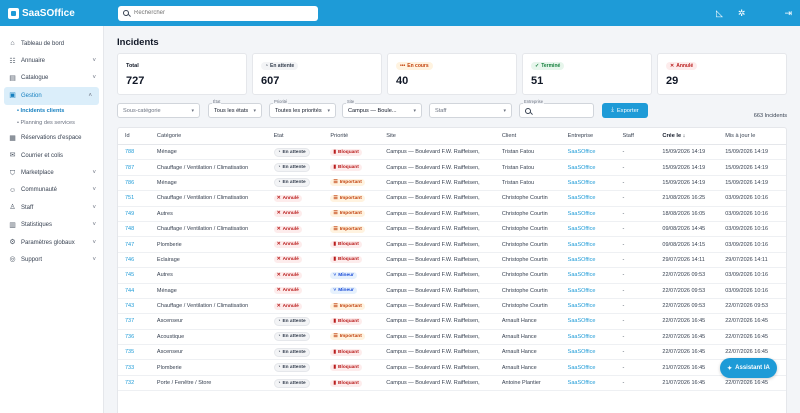 This screenshot has width=800, height=413. What do you see at coordinates (130, 352) in the screenshot?
I see `incident-id-link: 735` at bounding box center [130, 352].